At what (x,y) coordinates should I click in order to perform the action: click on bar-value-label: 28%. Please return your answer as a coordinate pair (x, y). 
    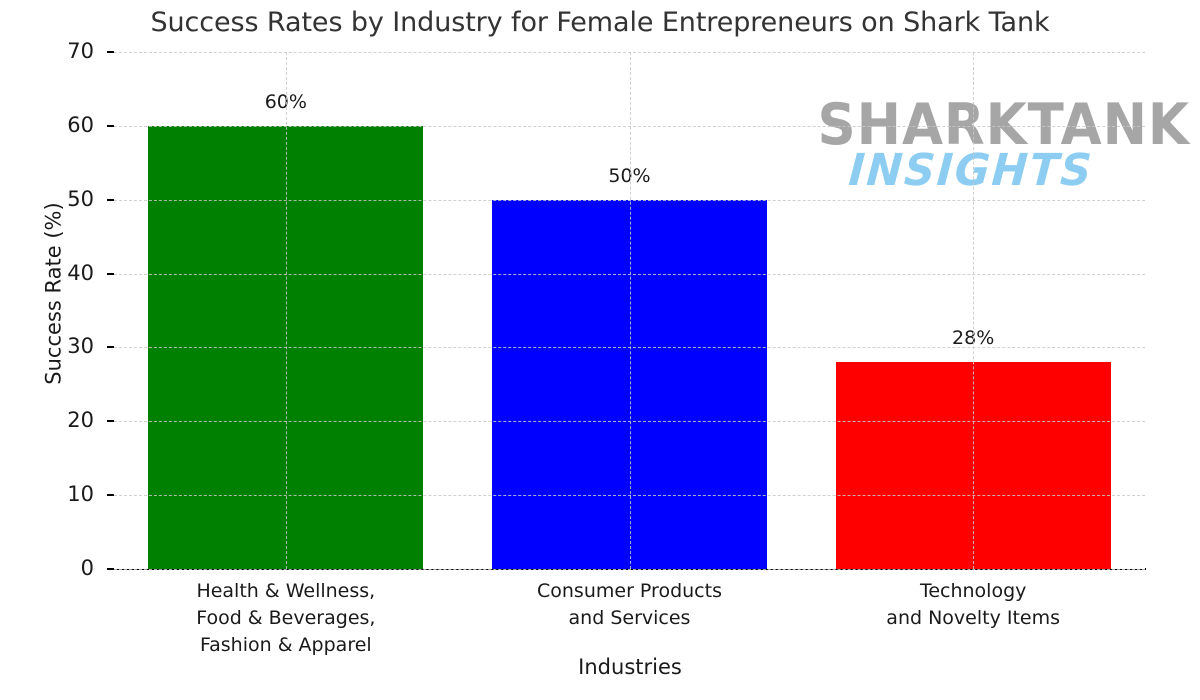
    Looking at the image, I should click on (973, 338).